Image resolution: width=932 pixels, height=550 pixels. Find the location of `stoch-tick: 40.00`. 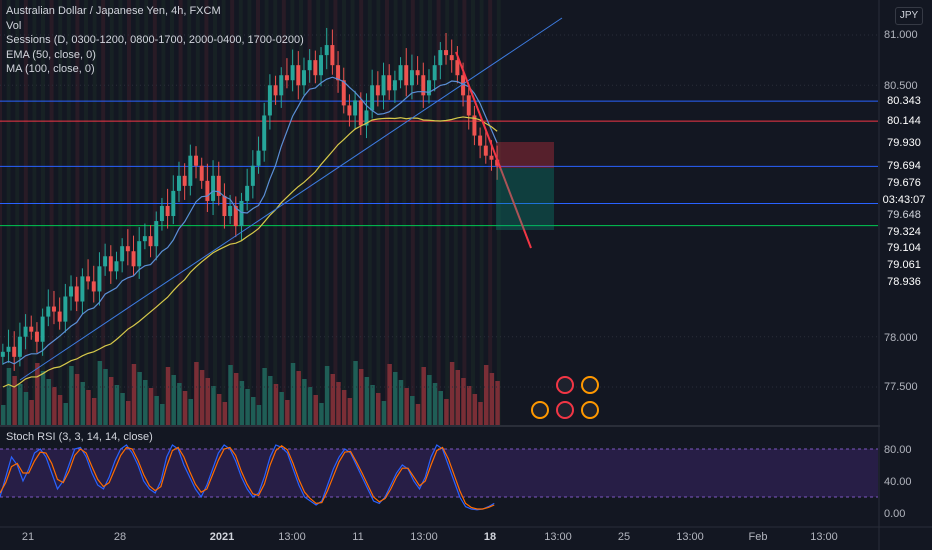

stoch-tick: 40.00 is located at coordinates (898, 482).